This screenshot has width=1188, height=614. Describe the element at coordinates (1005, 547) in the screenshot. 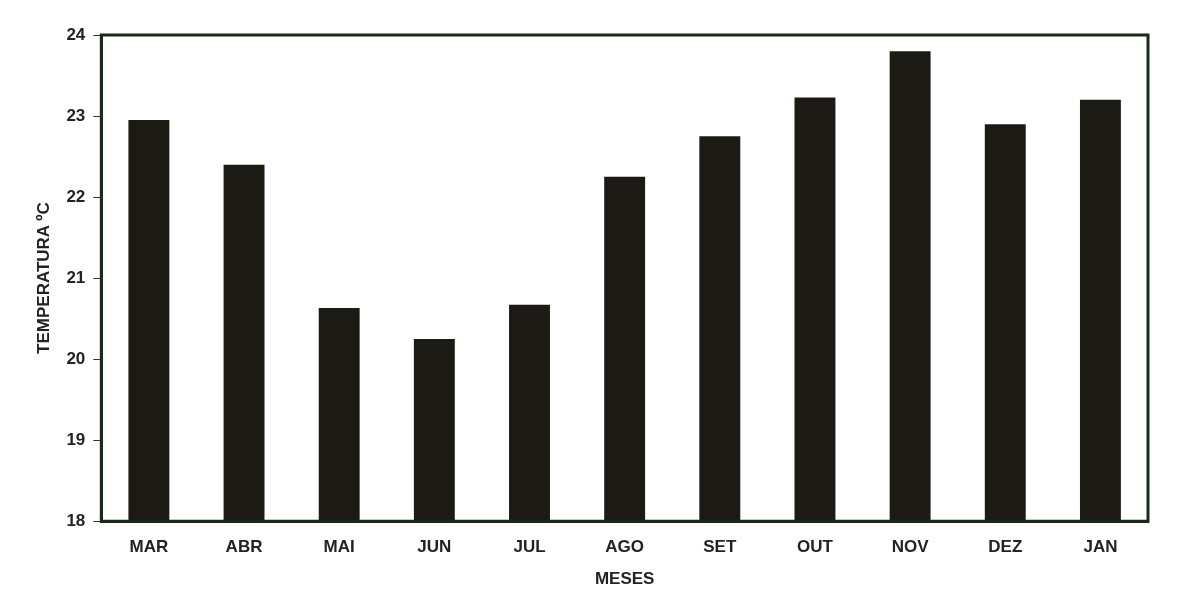

I see `x-tick-label: DEZ` at that location.